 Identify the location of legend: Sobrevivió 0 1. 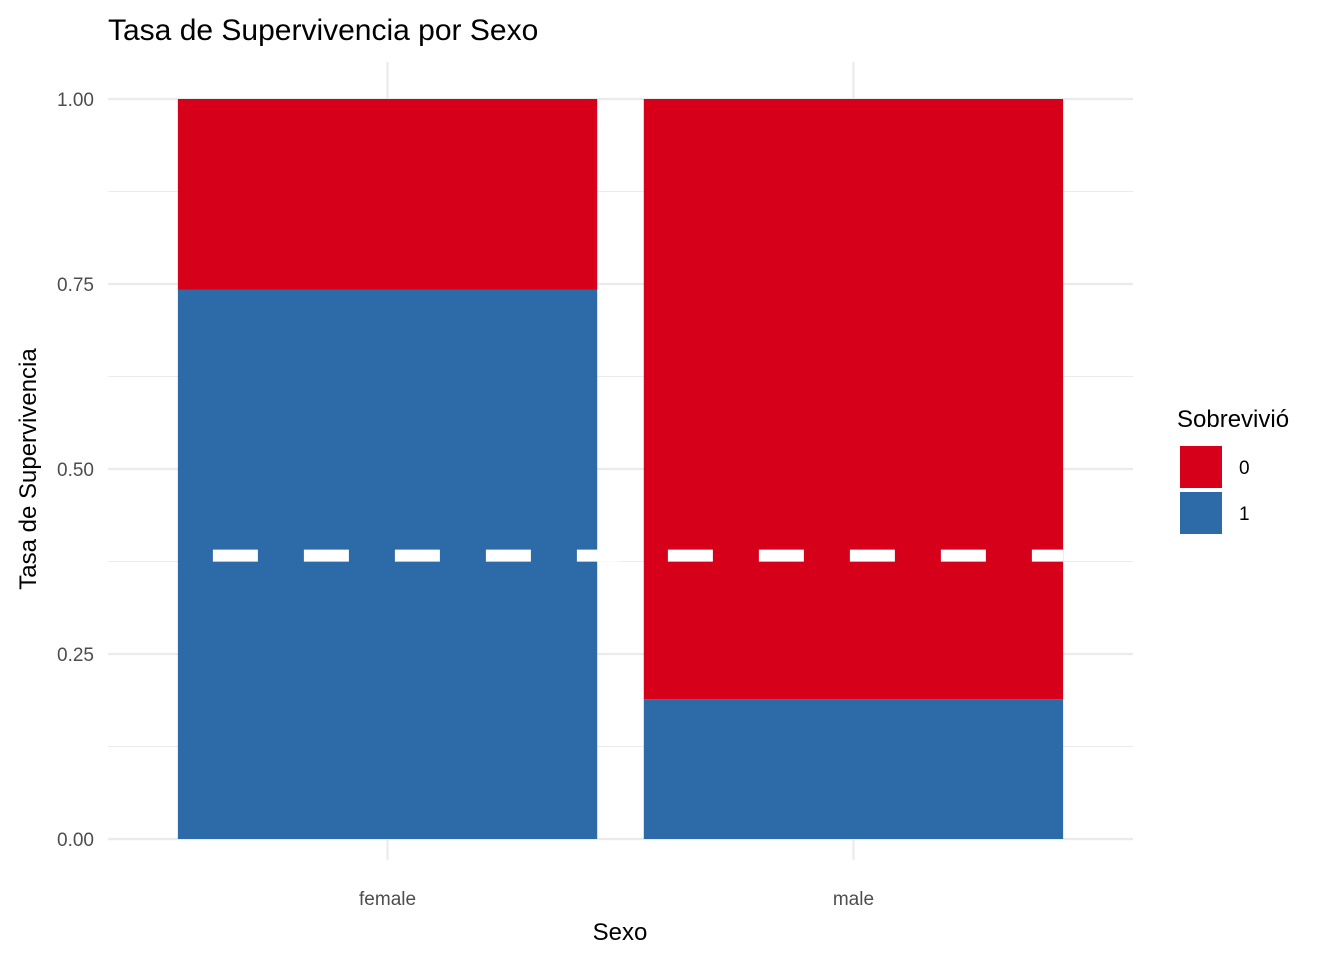
(1233, 470).